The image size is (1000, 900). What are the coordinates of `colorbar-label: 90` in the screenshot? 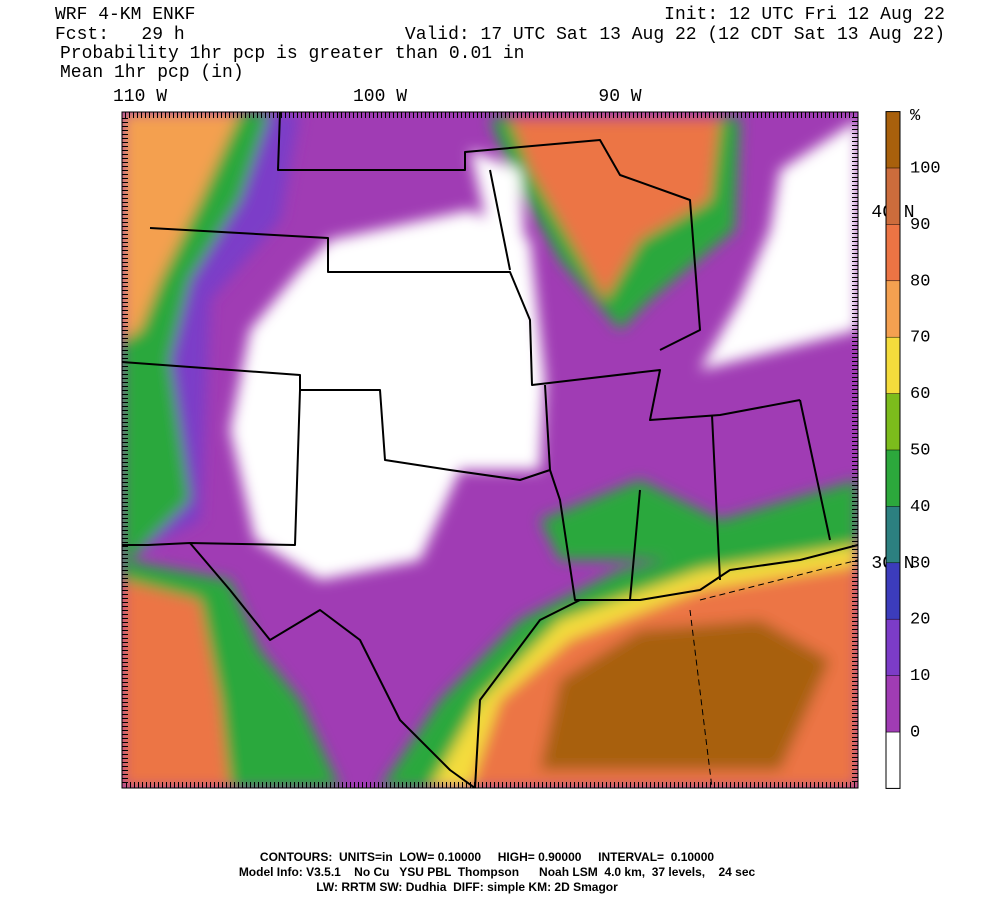 It's located at (920, 225).